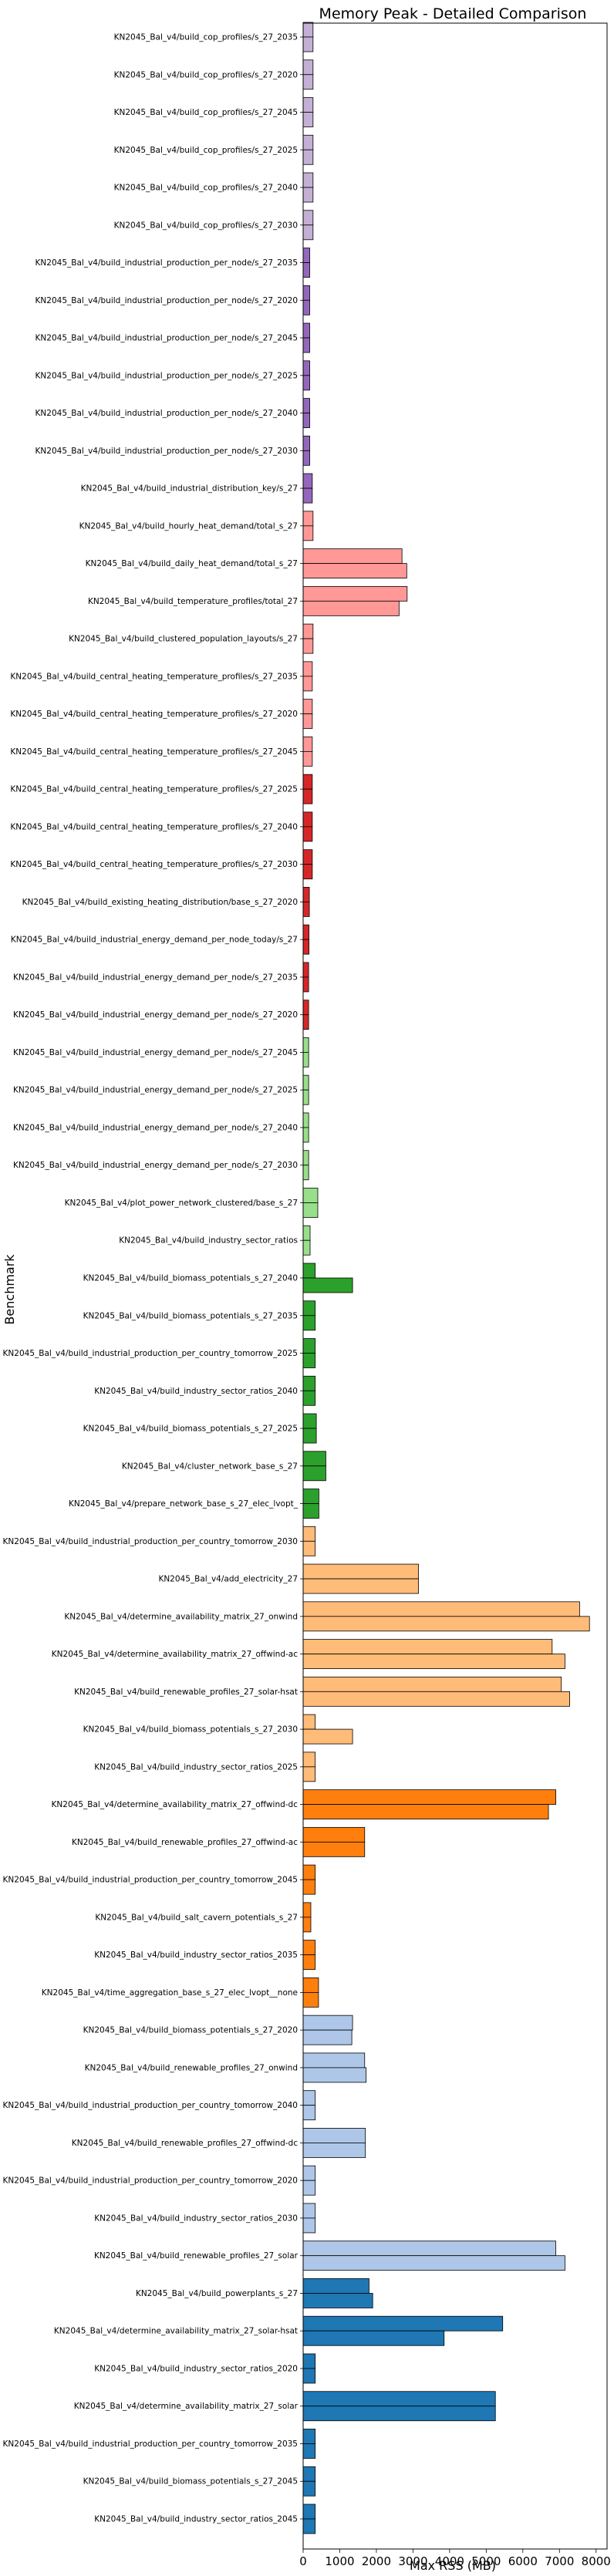  I want to click on x-tick-label: 8000, so click(596, 2561).